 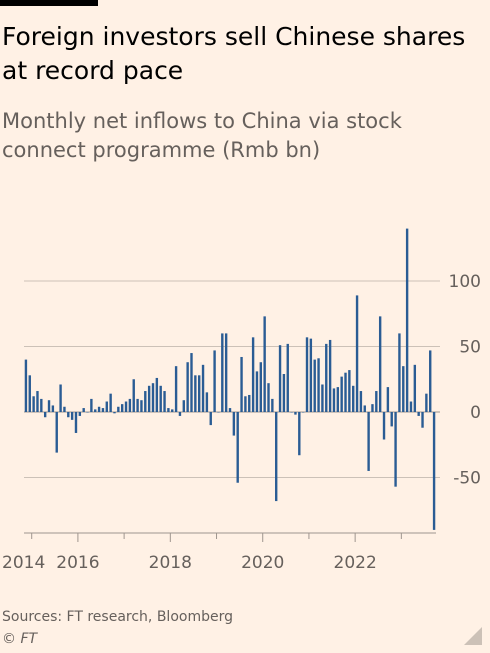 What do you see at coordinates (262, 563) in the screenshot?
I see `x-tick-label-3: 2020` at bounding box center [262, 563].